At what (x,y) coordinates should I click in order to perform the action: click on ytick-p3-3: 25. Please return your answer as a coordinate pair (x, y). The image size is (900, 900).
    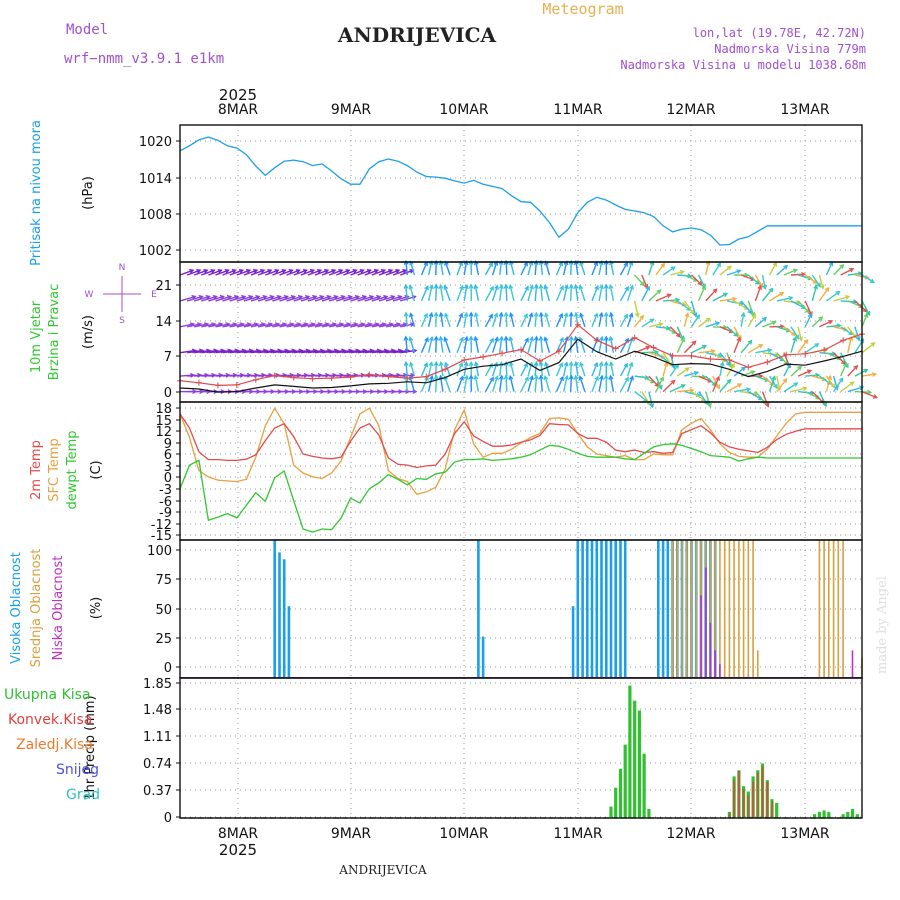
    Looking at the image, I should click on (163, 639).